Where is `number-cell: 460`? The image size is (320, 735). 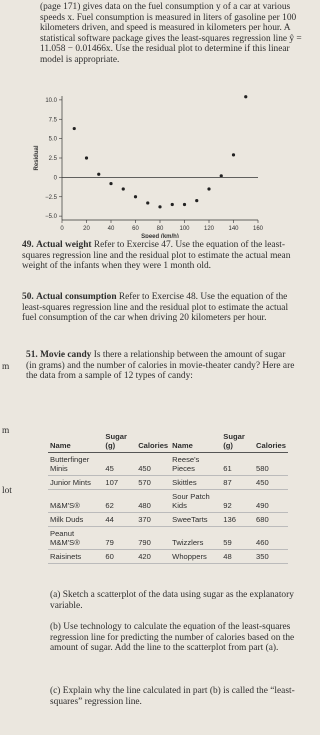
number-cell: 460 is located at coordinates (271, 538).